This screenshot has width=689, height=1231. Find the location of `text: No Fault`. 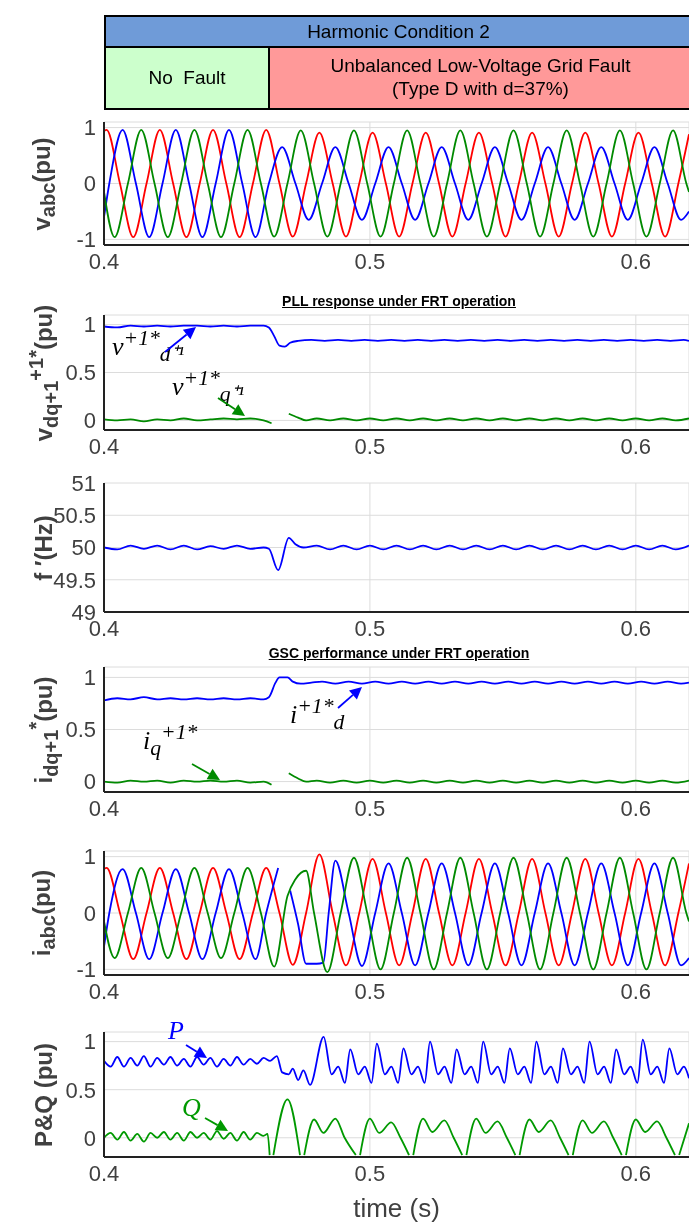

text: No Fault is located at coordinates (187, 78).